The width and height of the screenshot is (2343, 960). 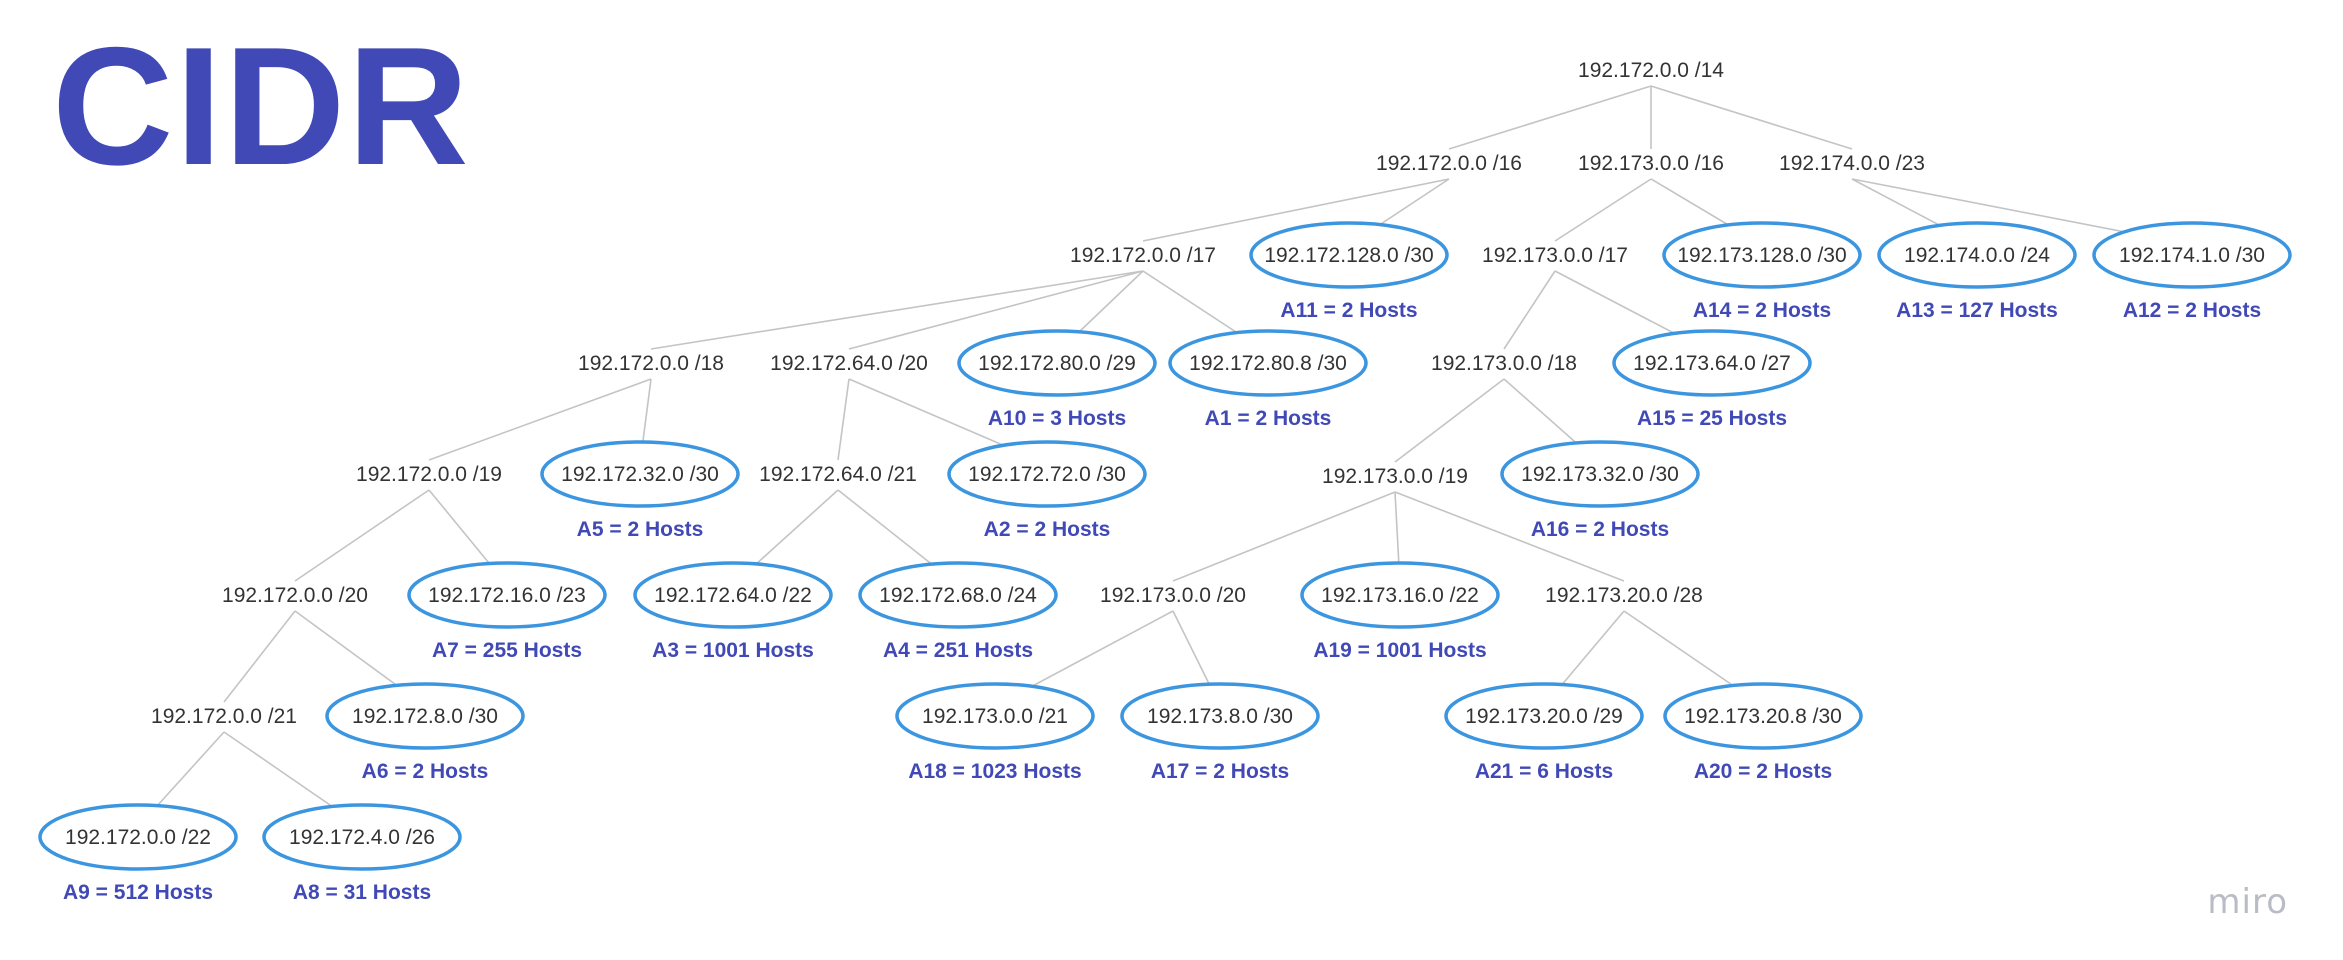 I want to click on subnet-node: 192.172.64.0 /20, so click(x=849, y=363).